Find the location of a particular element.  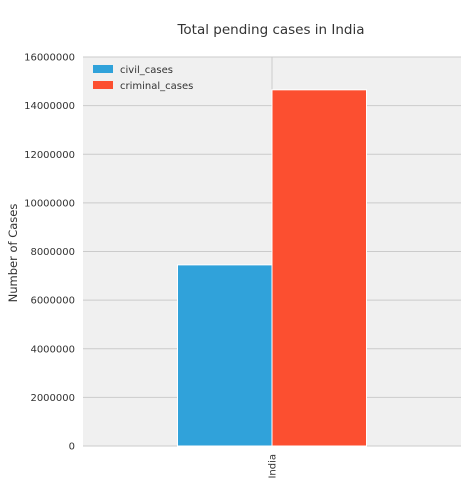

y-tick-label: 10000000 is located at coordinates (49, 203).